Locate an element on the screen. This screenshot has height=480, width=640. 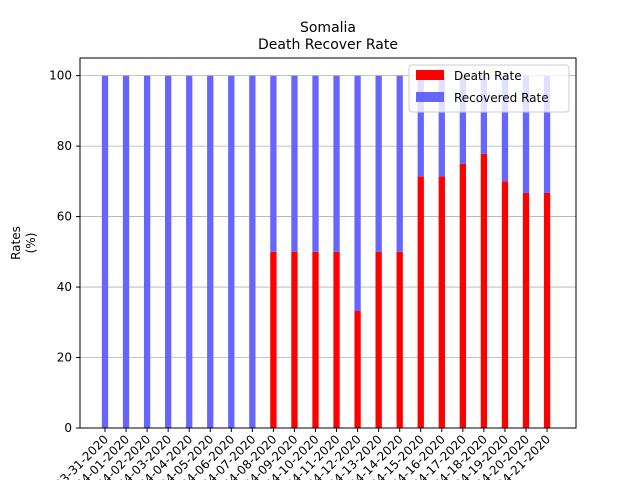
y-tick-label: 40 is located at coordinates (64, 287).